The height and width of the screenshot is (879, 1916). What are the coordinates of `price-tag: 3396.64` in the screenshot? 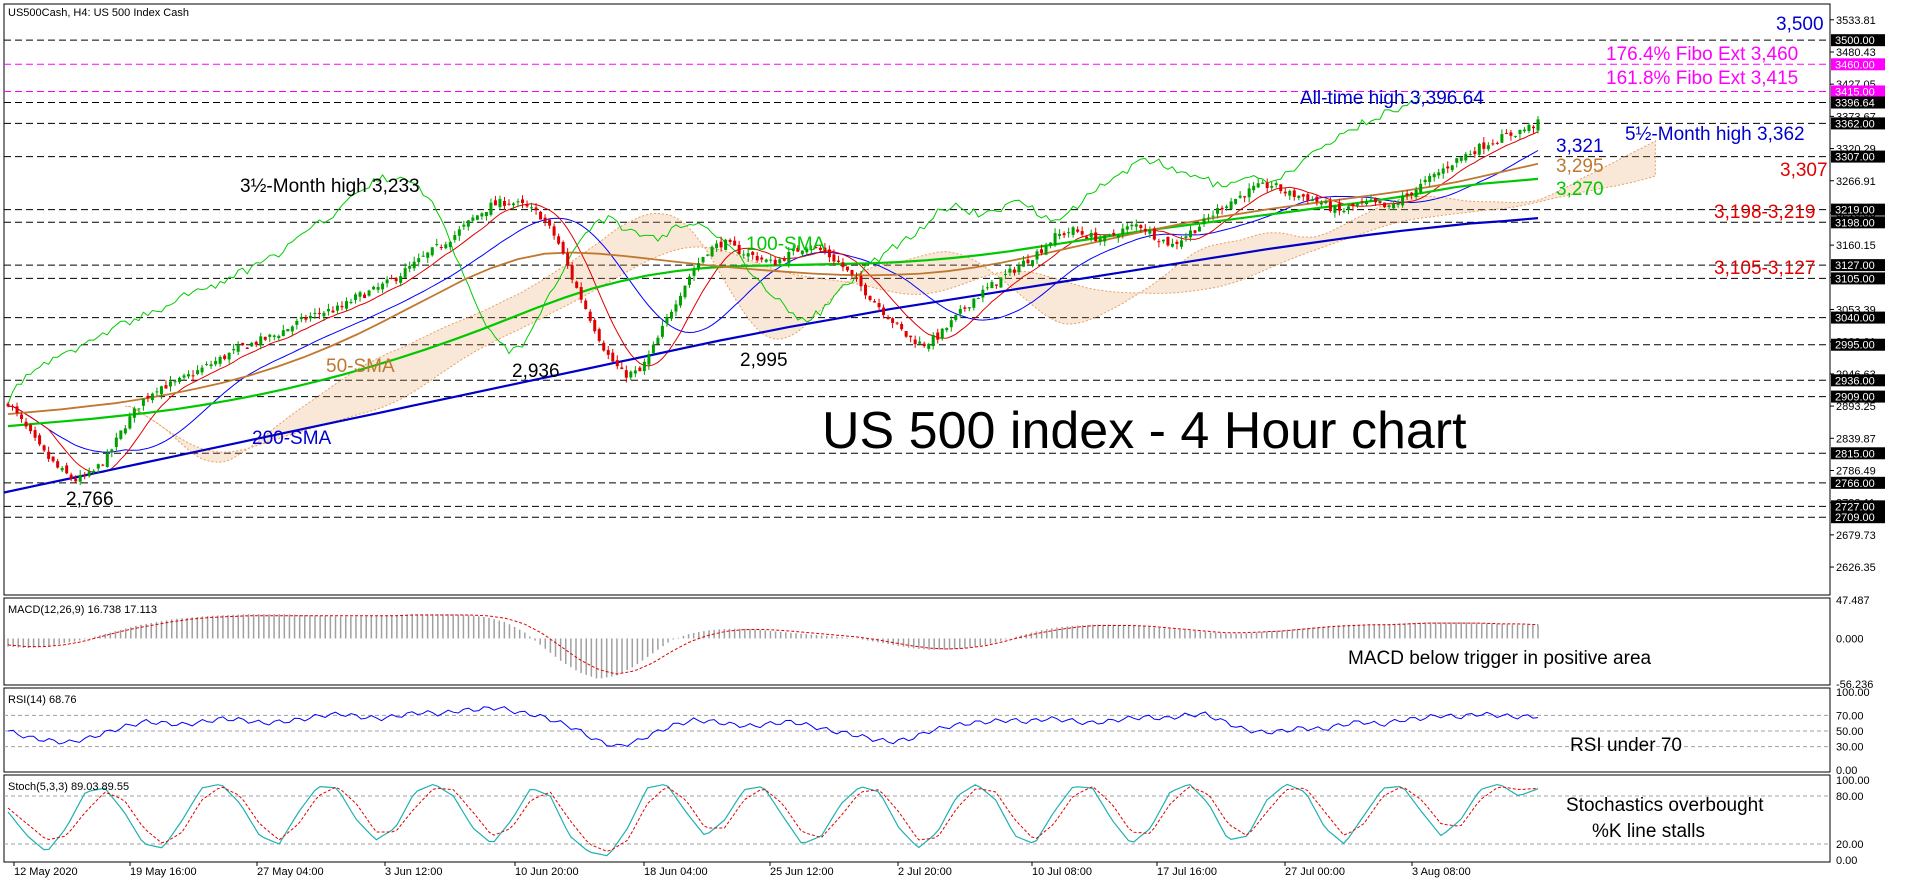 It's located at (1858, 103).